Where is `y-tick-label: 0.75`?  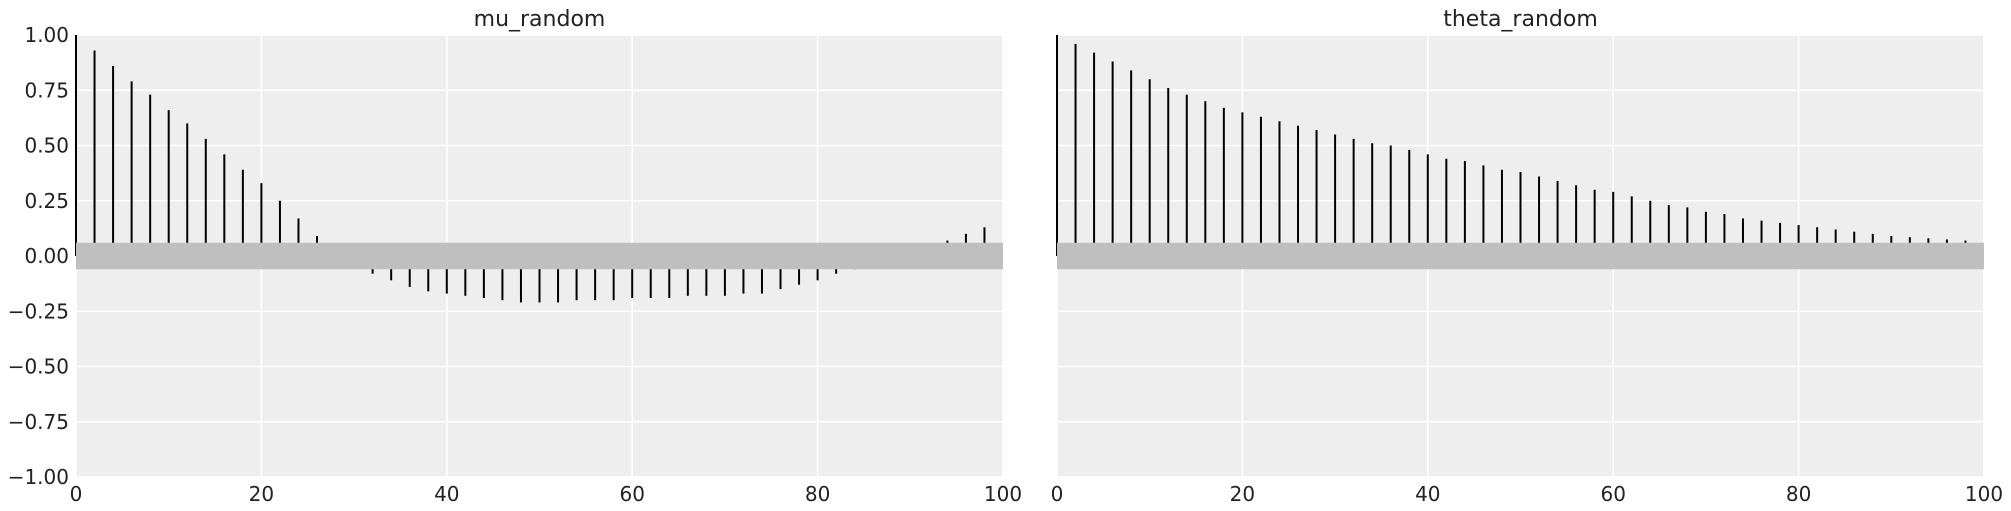 y-tick-label: 0.75 is located at coordinates (46, 90).